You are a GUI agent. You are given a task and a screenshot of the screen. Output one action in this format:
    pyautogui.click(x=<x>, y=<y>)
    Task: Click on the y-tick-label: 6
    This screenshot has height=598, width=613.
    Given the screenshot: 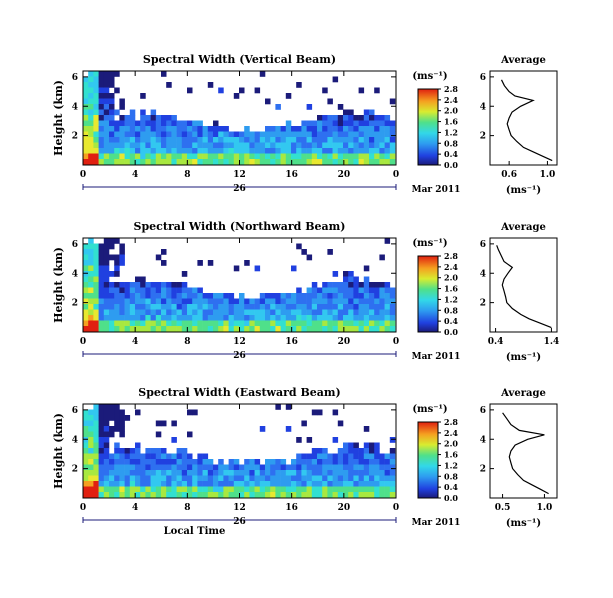 What is the action you would take?
    pyautogui.click(x=75, y=411)
    